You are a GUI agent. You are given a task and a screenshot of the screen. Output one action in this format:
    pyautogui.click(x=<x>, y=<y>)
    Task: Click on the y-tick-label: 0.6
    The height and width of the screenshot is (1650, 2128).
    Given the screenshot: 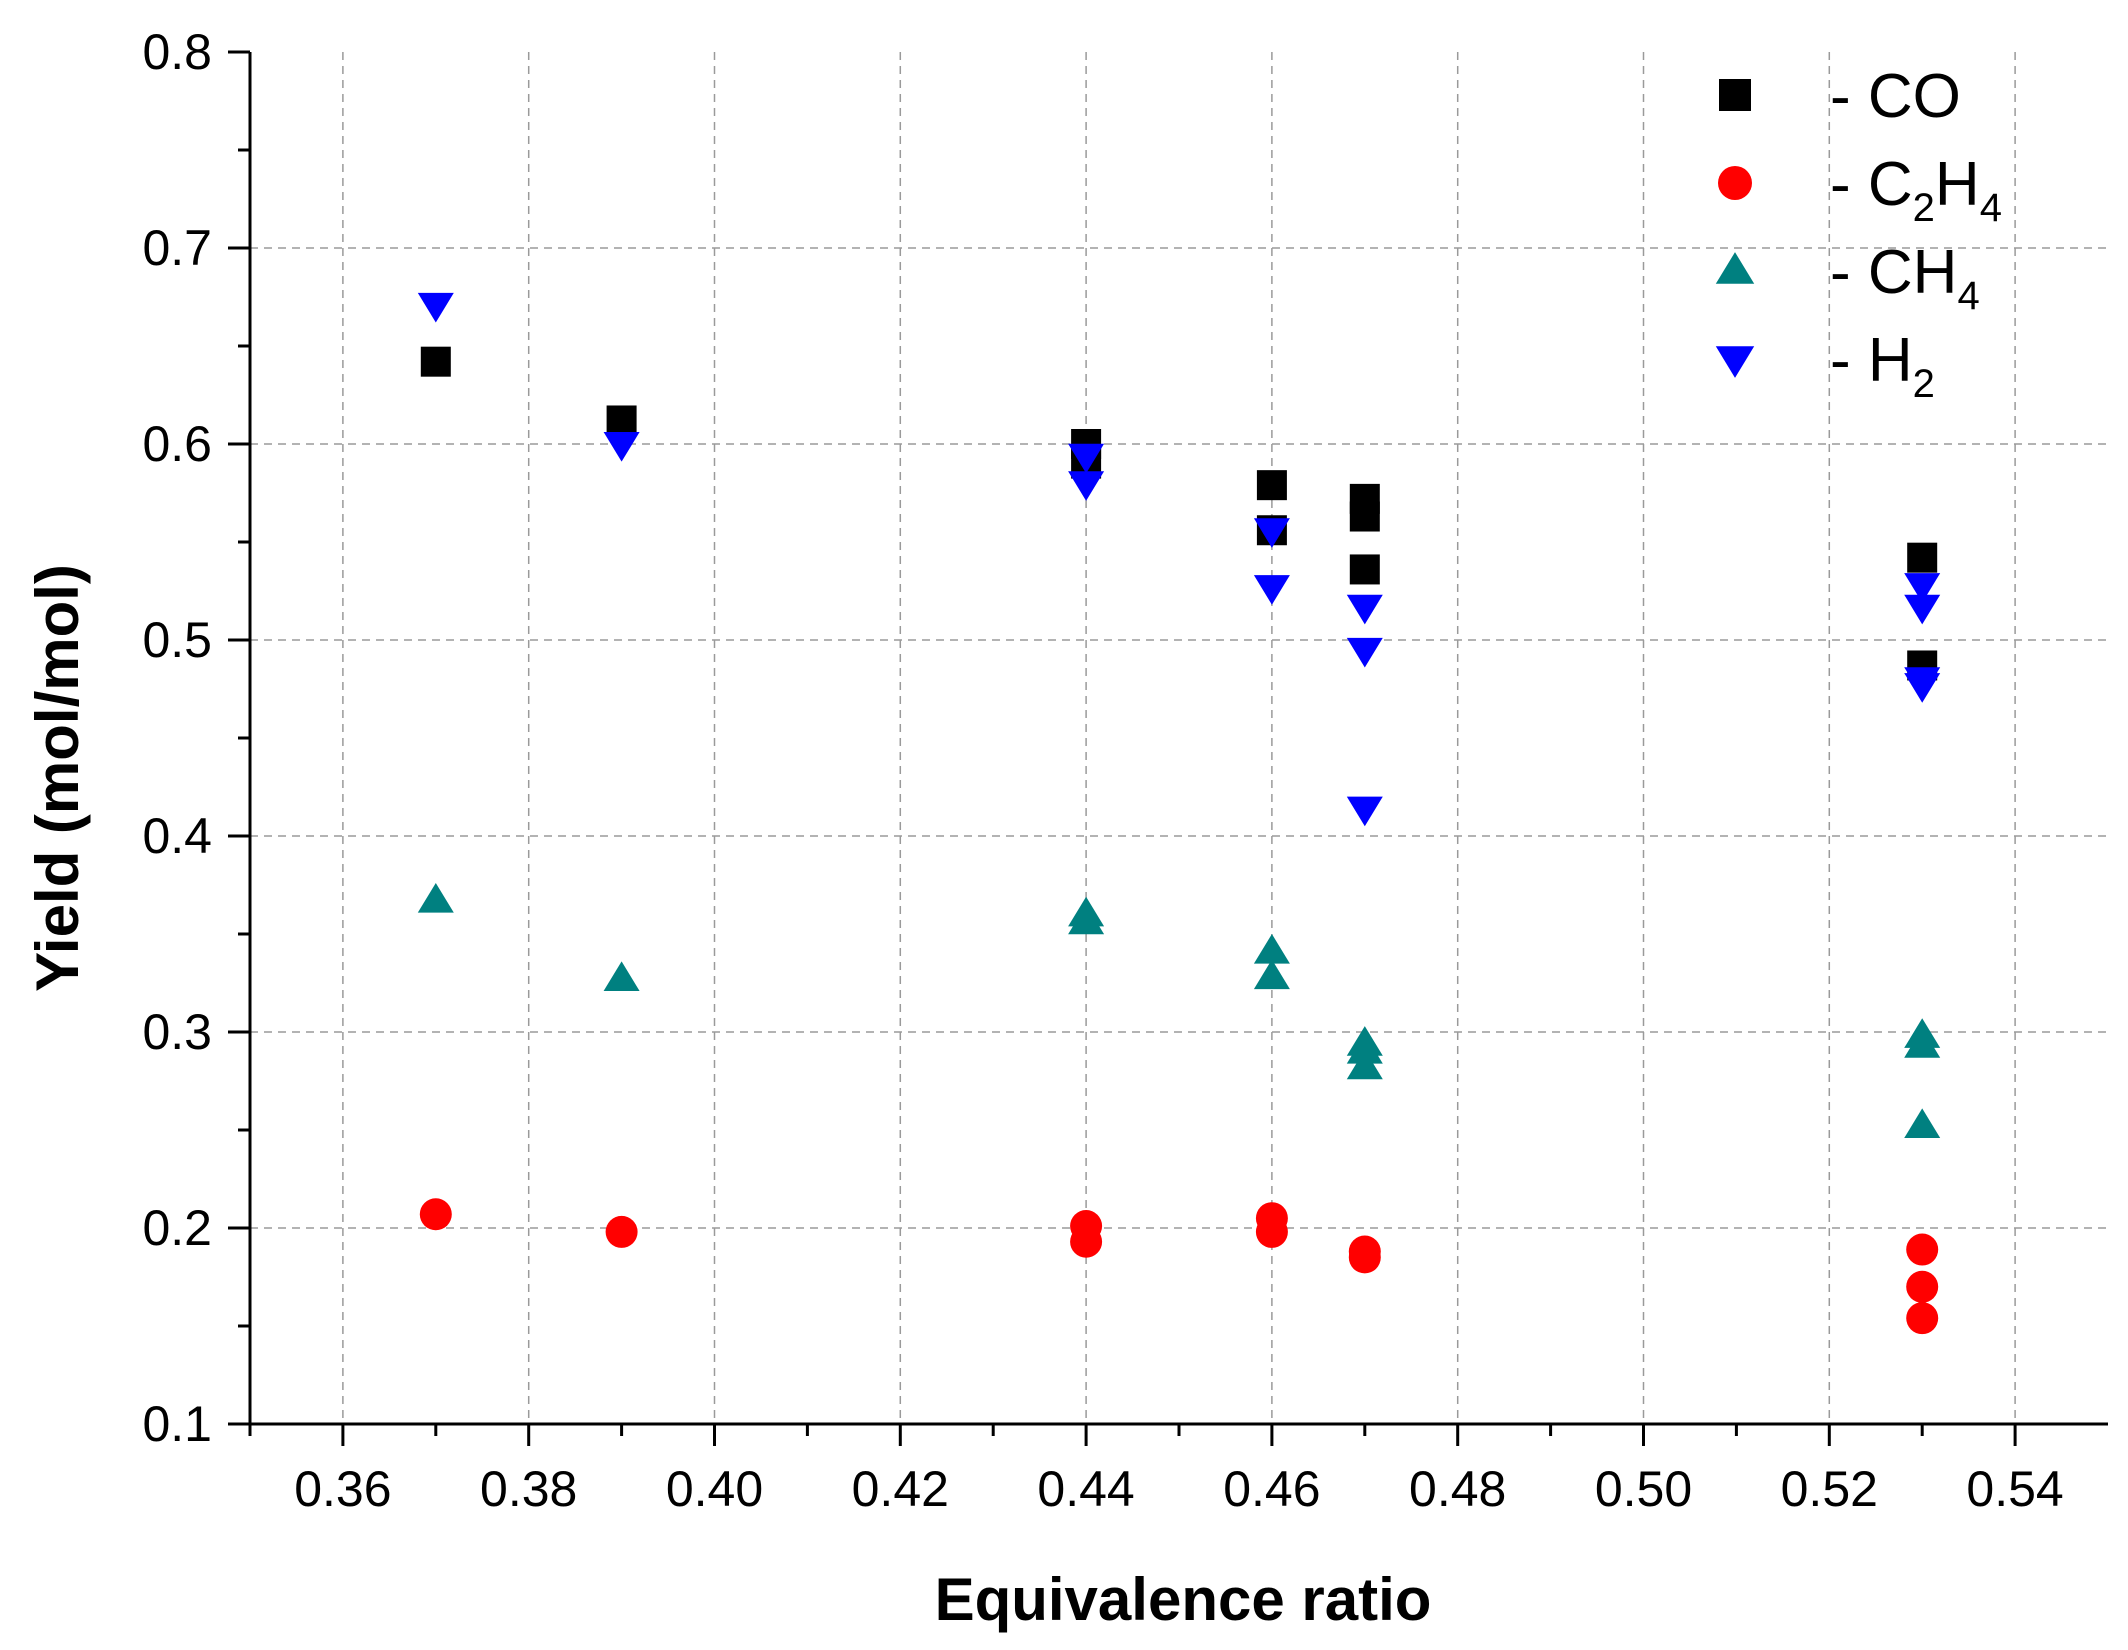 What is the action you would take?
    pyautogui.click(x=177, y=444)
    